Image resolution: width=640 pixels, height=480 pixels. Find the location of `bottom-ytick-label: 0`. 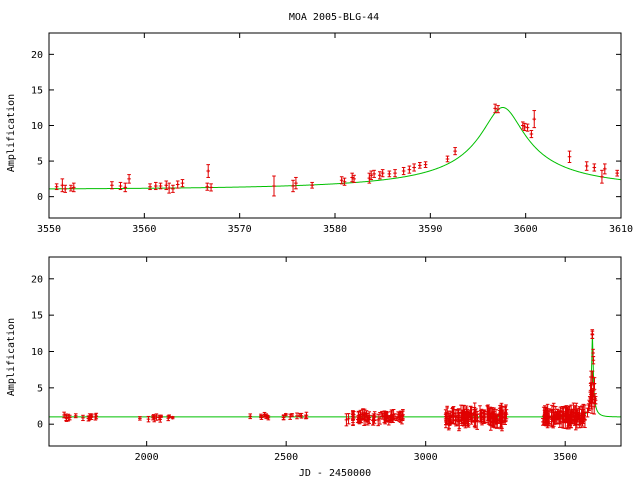

bottom-ytick-label: 0 is located at coordinates (40, 425).